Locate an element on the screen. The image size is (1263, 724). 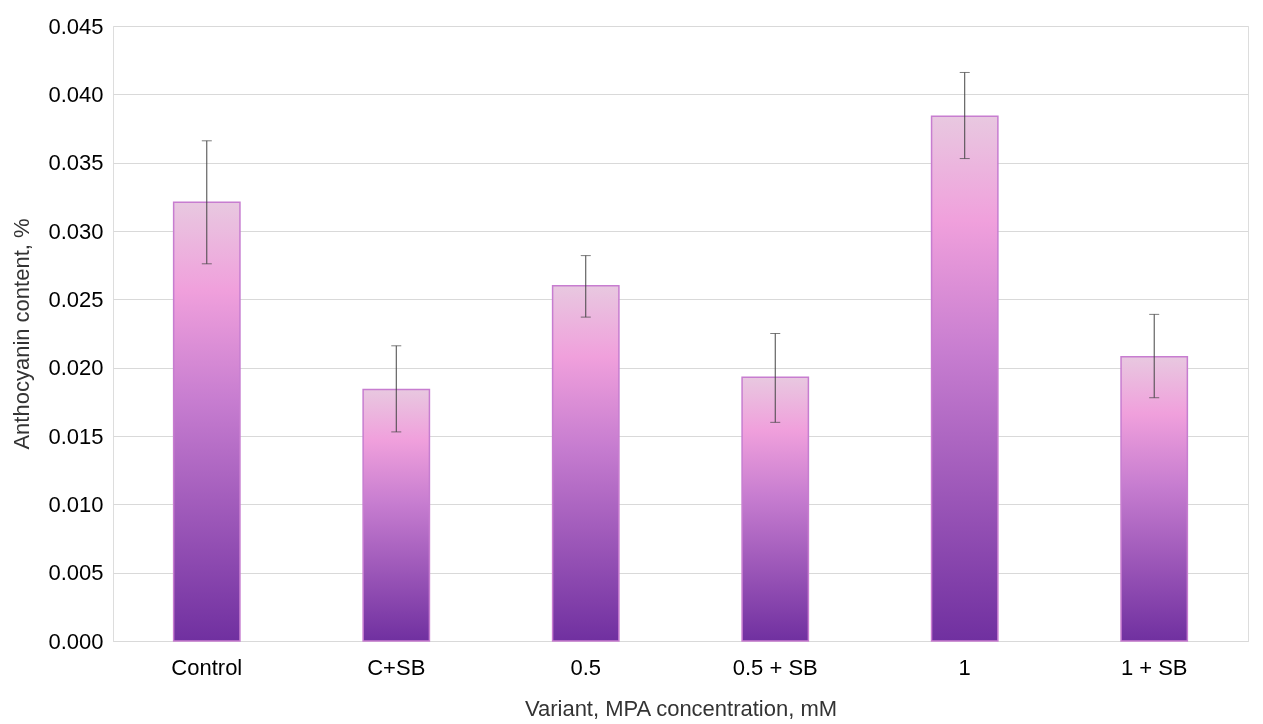
y-tick-label: 0.010 is located at coordinates (76, 504).